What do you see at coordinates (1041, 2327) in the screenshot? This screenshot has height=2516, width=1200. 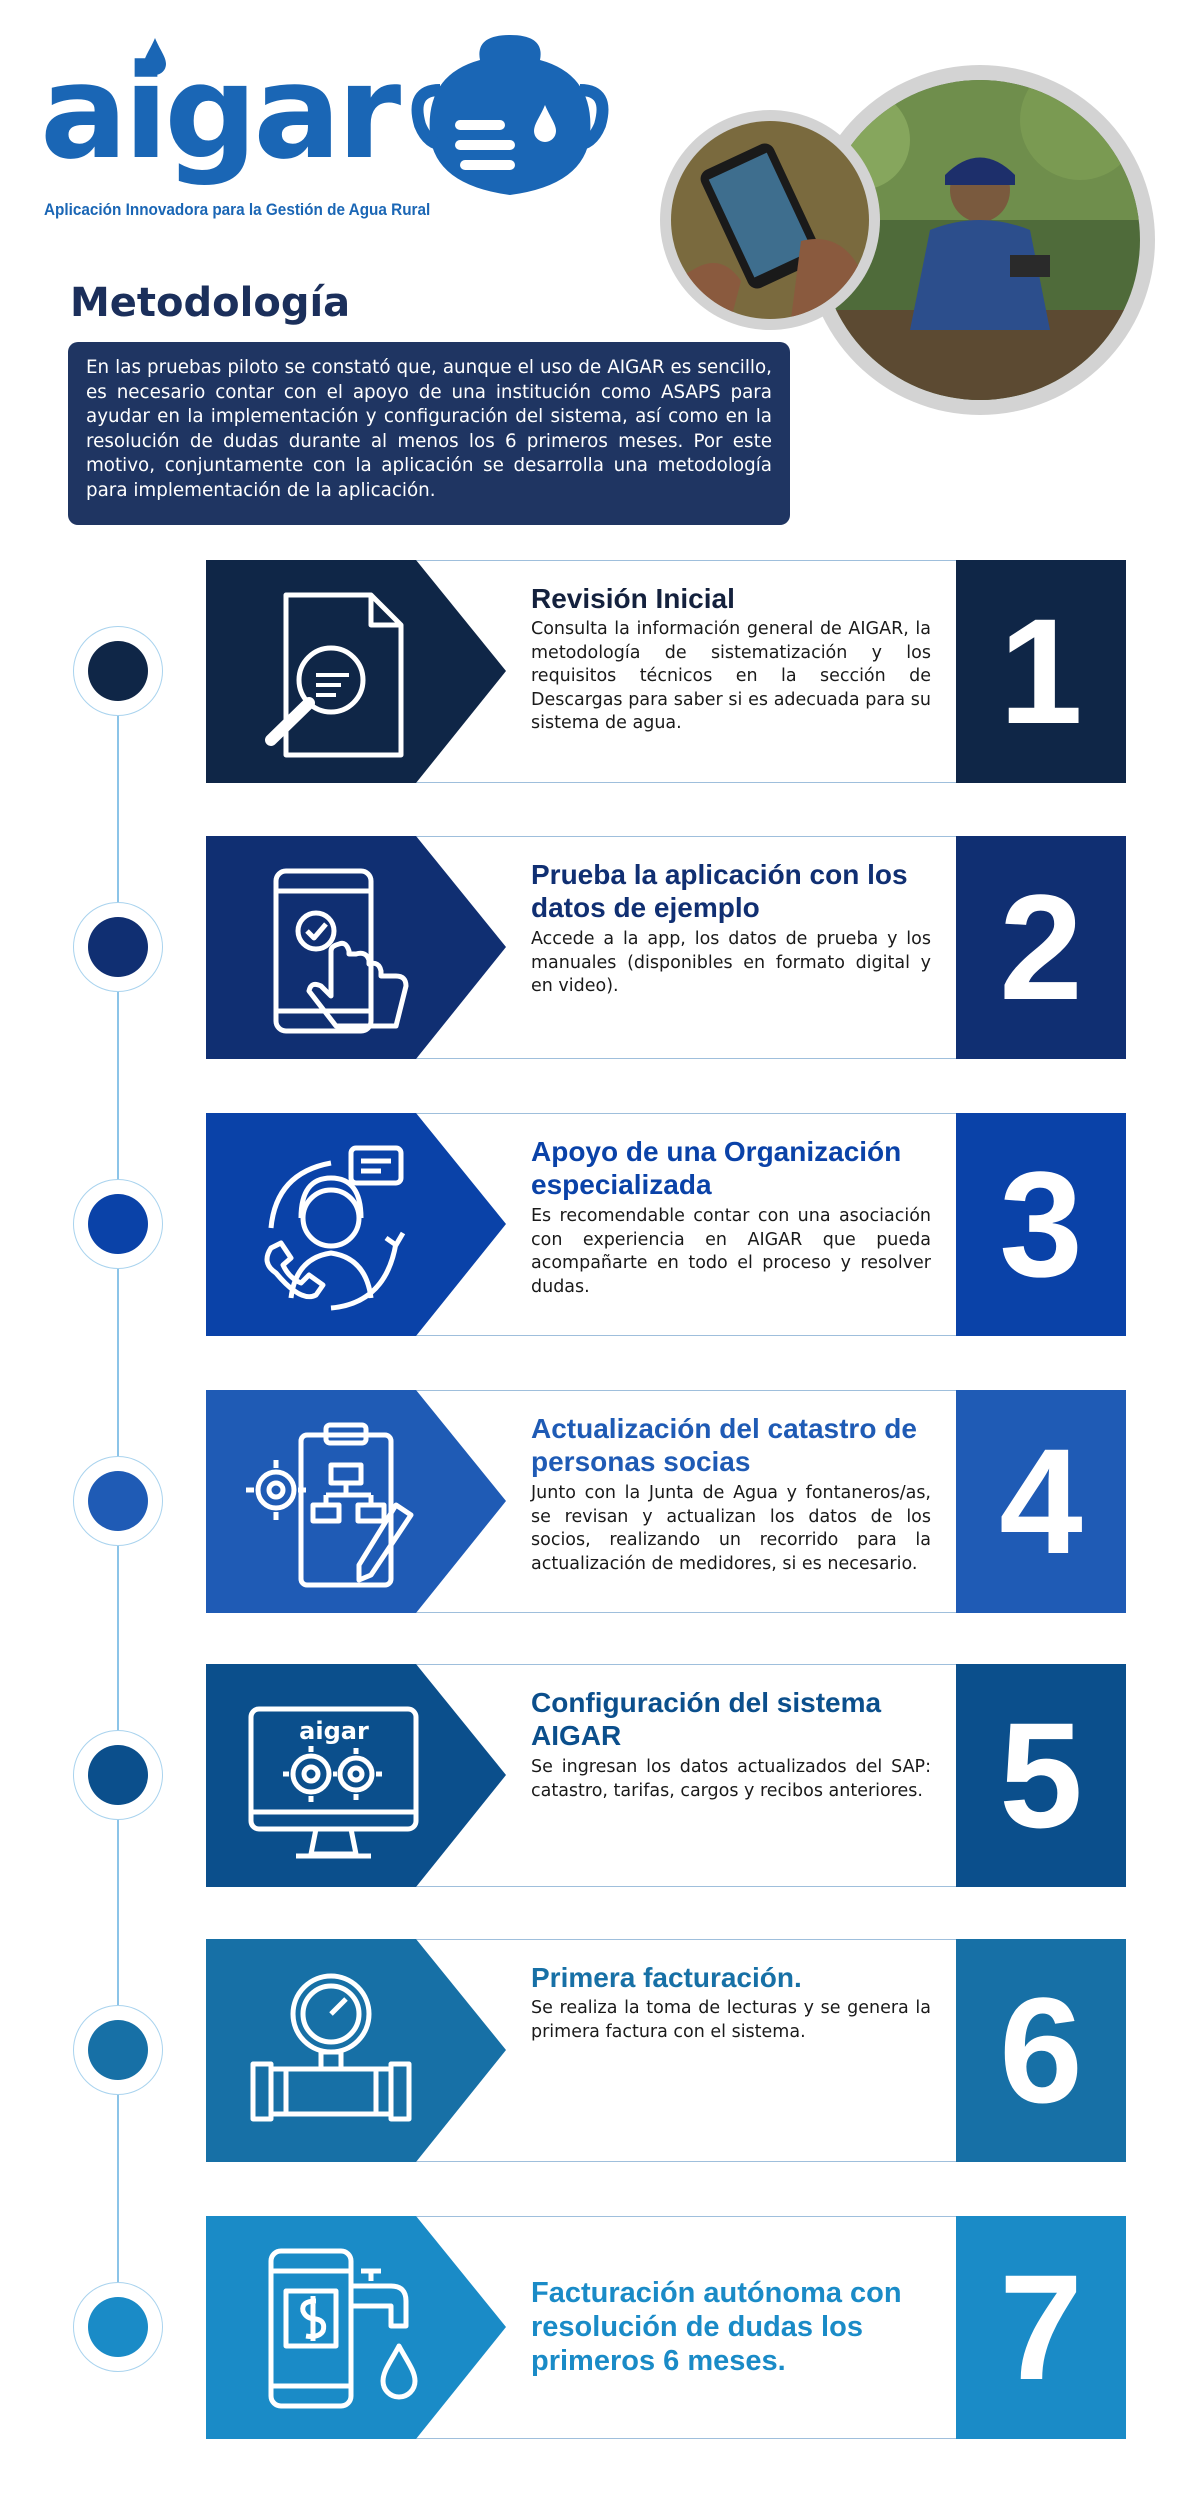 I see `step-number: 7` at bounding box center [1041, 2327].